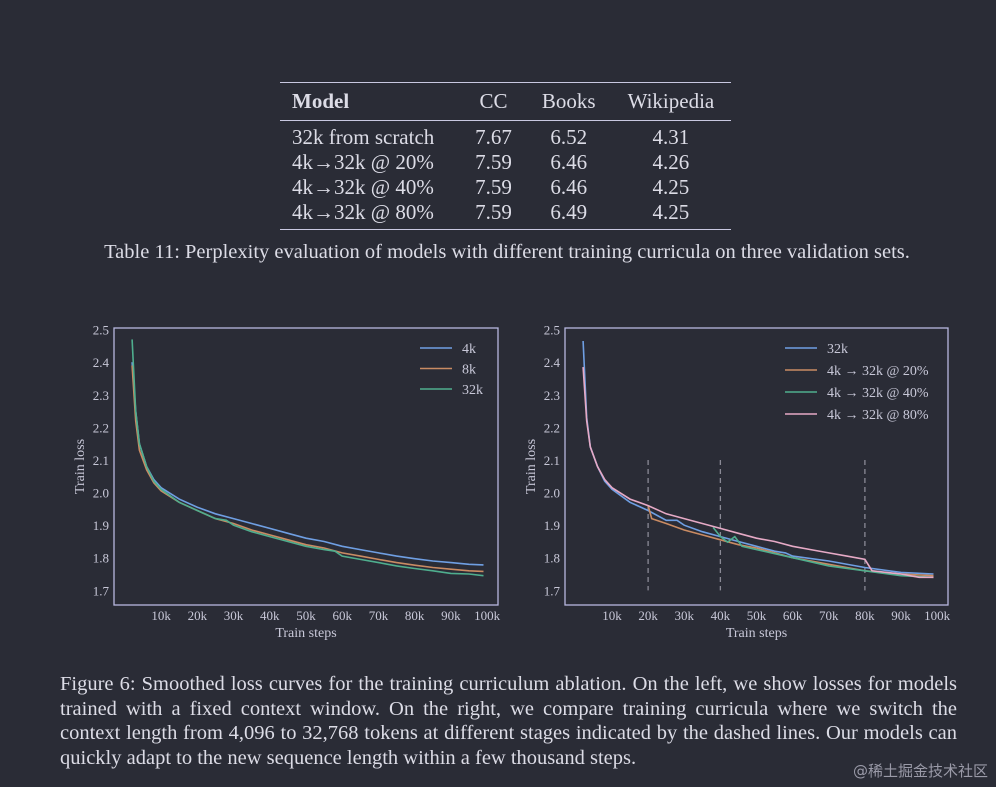  I want to click on table-row: 32k from scratch 7.67 6.52 4.31, so click(505, 136).